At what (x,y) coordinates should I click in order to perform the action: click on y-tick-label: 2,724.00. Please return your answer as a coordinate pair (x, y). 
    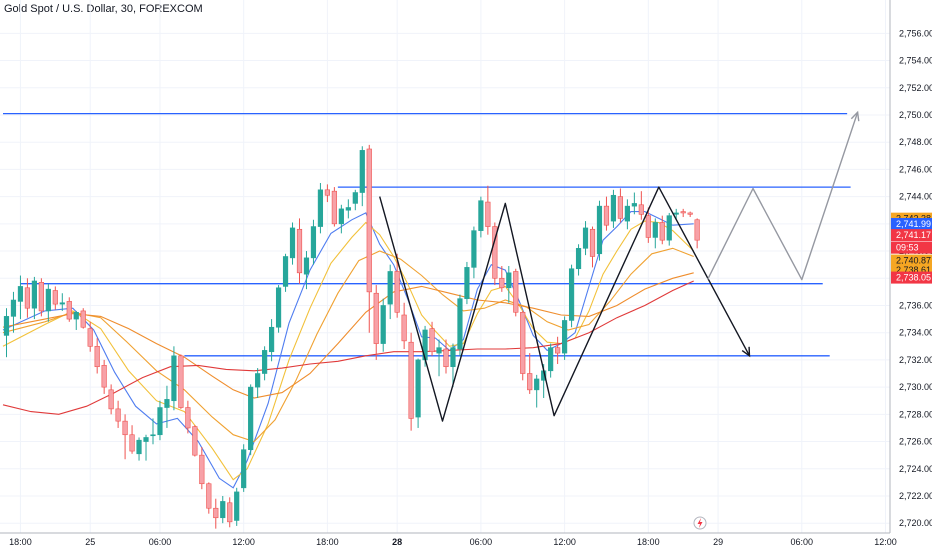
    Looking at the image, I should click on (915, 469).